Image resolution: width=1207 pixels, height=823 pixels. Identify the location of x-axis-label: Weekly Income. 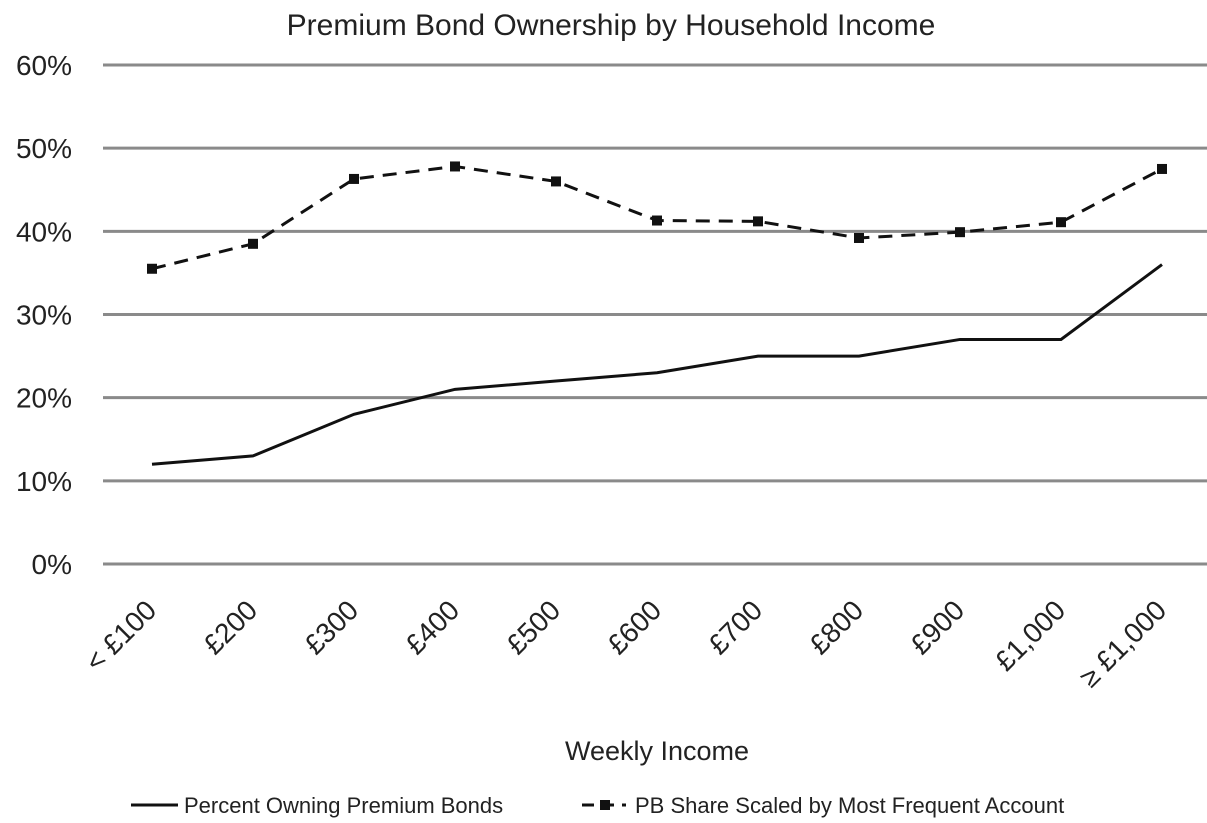
(657, 751).